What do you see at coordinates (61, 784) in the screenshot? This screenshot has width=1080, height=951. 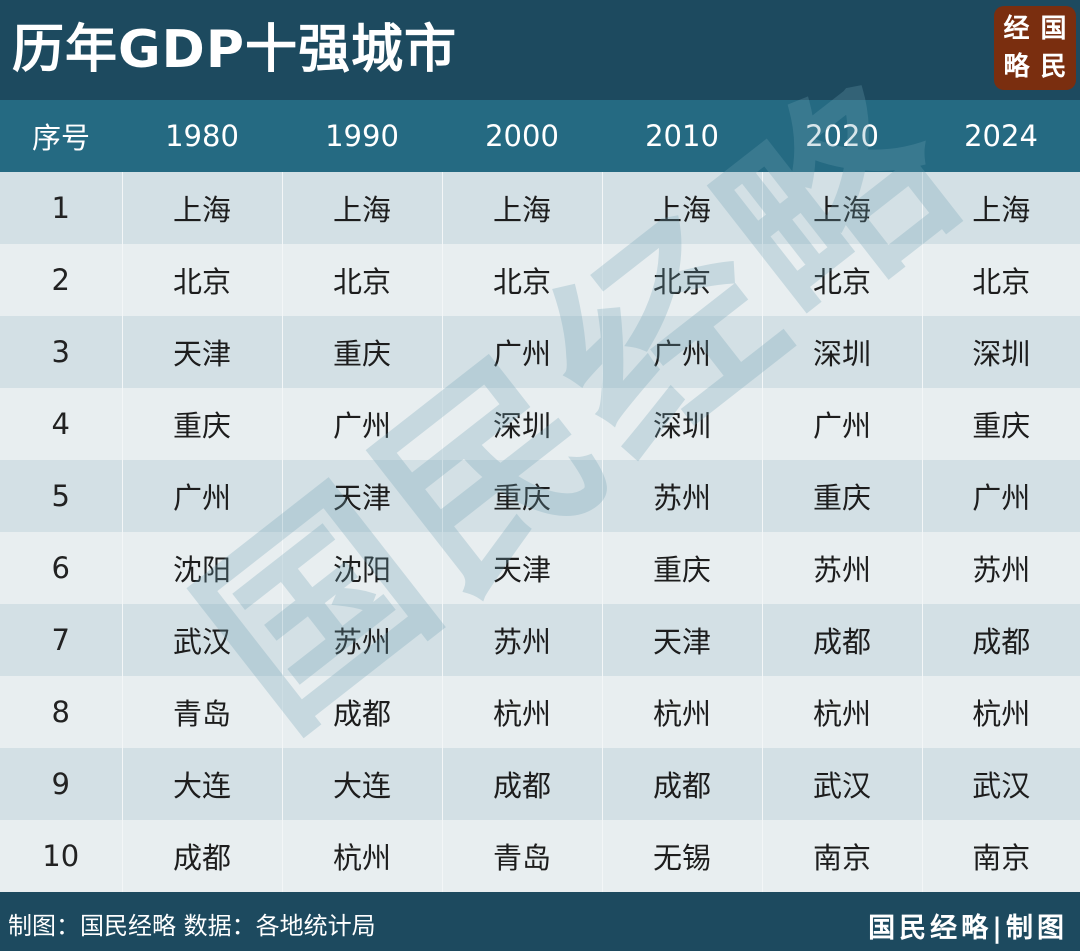 I see `rank-cell: 9` at bounding box center [61, 784].